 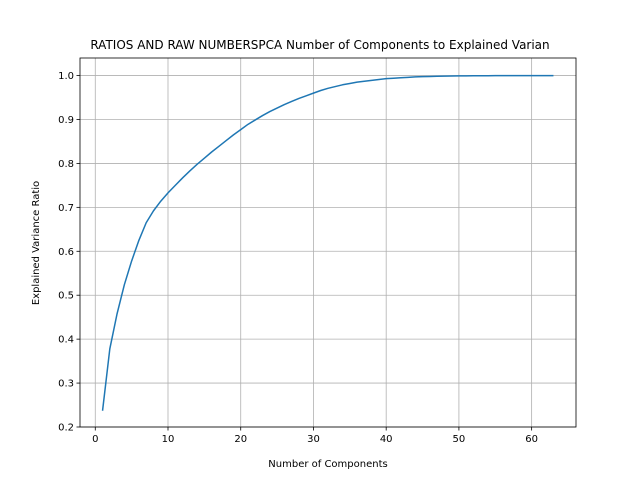 I want to click on y-tick-label: 0.3, so click(x=66, y=384).